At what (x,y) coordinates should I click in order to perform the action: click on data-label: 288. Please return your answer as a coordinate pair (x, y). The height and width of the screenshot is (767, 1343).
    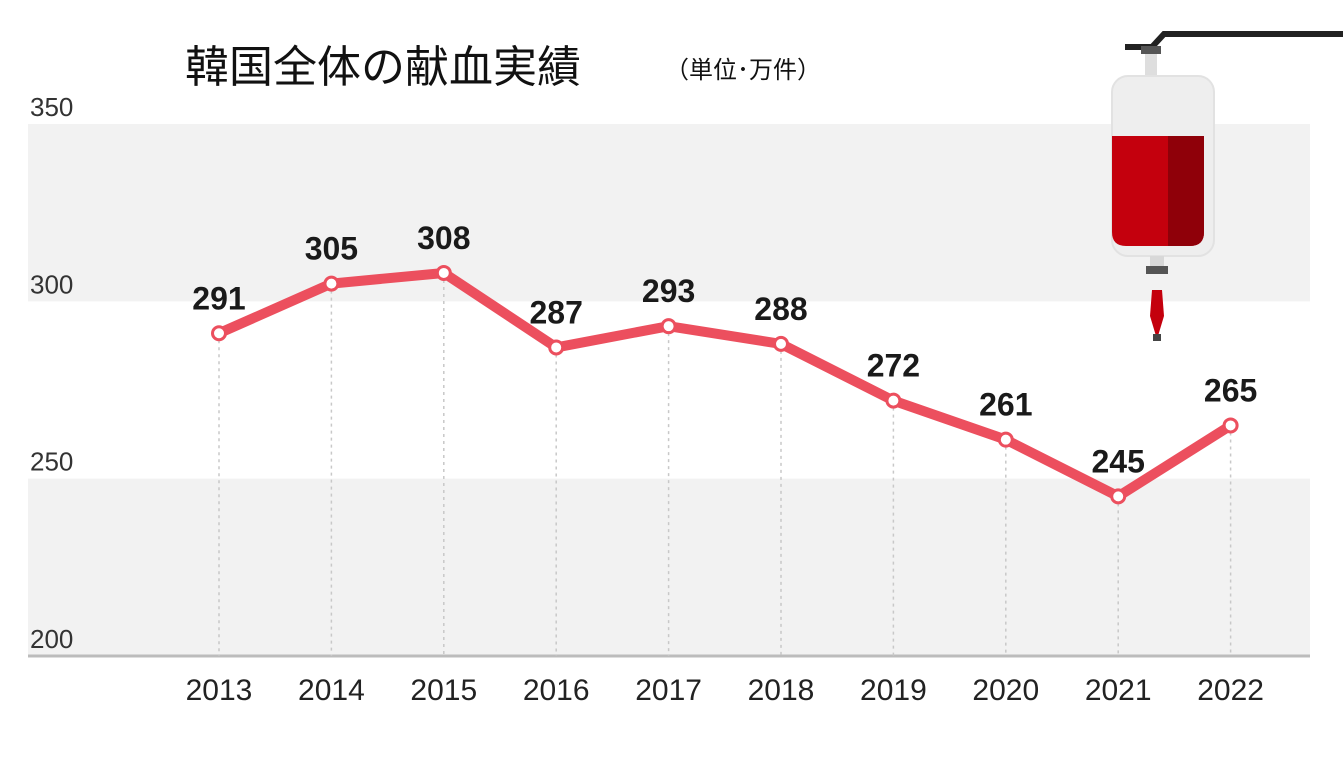
    Looking at the image, I should click on (780, 309).